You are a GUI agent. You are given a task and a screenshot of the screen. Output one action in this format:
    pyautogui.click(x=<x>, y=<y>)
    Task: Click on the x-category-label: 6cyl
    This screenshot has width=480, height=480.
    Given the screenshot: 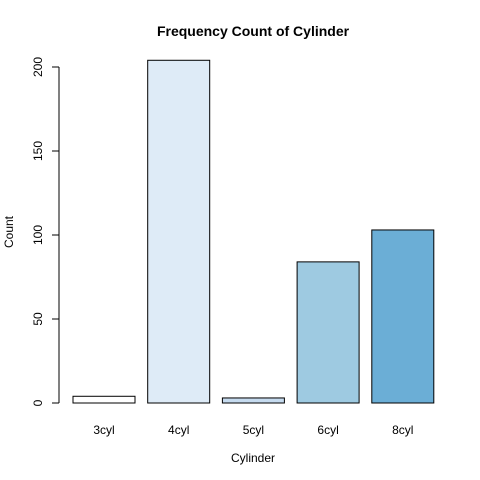 What is the action you would take?
    pyautogui.click(x=327, y=430)
    